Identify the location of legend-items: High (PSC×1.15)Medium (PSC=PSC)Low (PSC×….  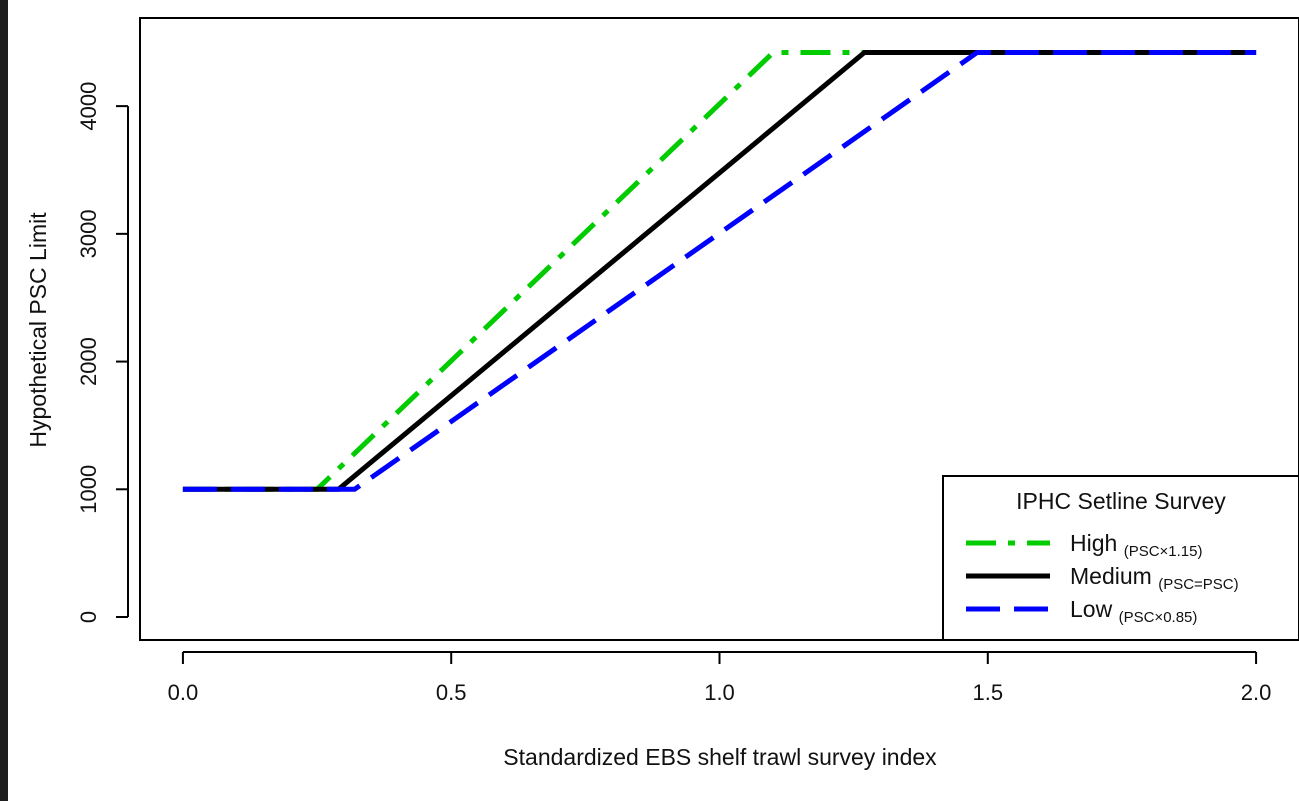
(1102, 578).